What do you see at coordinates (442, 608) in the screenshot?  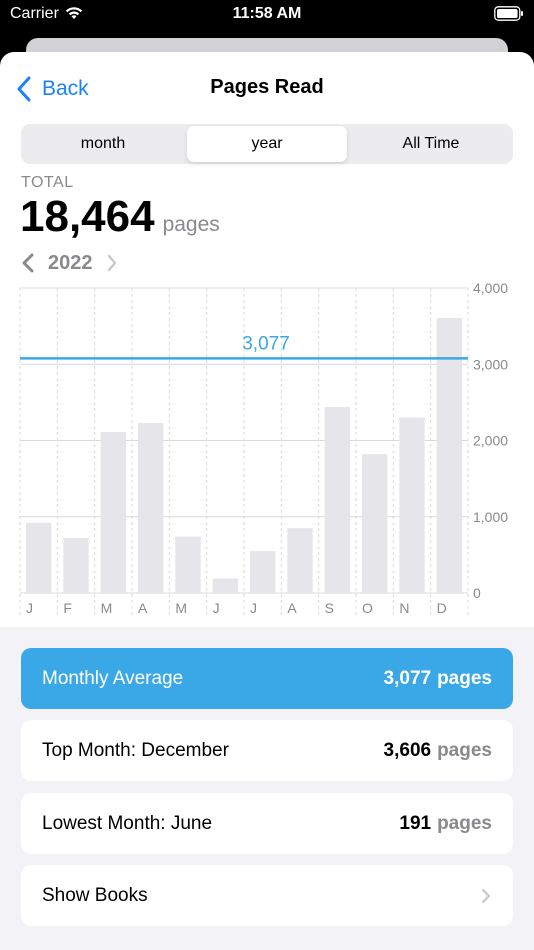 I see `x-tick-label: D` at bounding box center [442, 608].